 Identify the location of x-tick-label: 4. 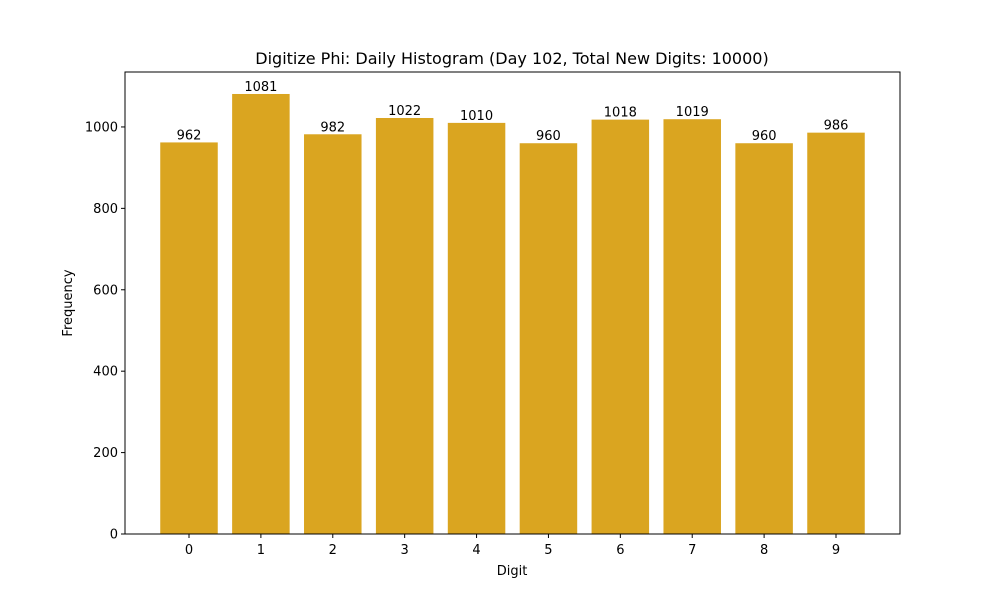
(476, 550).